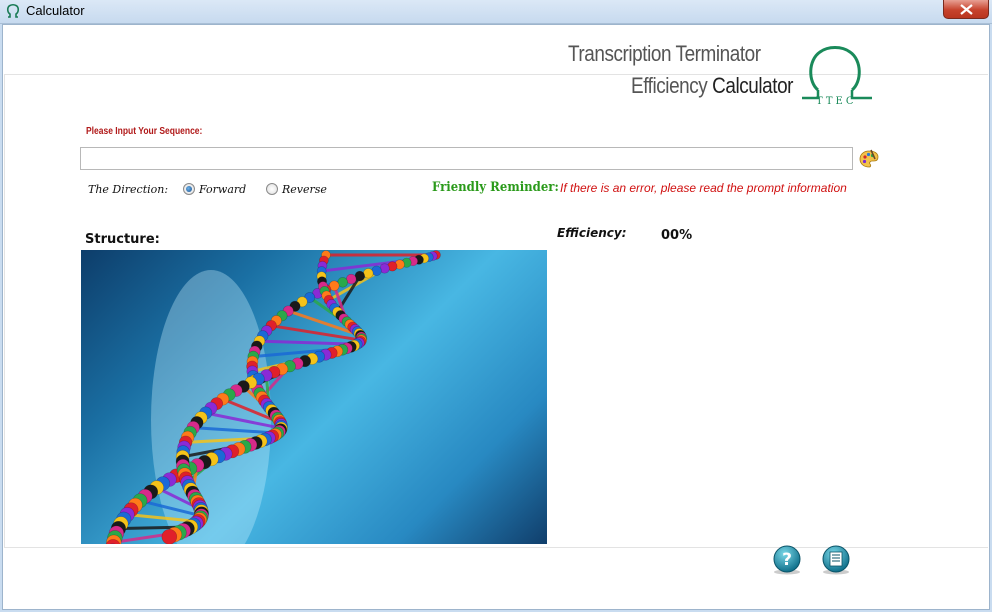 Image resolution: width=992 pixels, height=612 pixels. I want to click on efficiency-label: Efficiency:, so click(592, 233).